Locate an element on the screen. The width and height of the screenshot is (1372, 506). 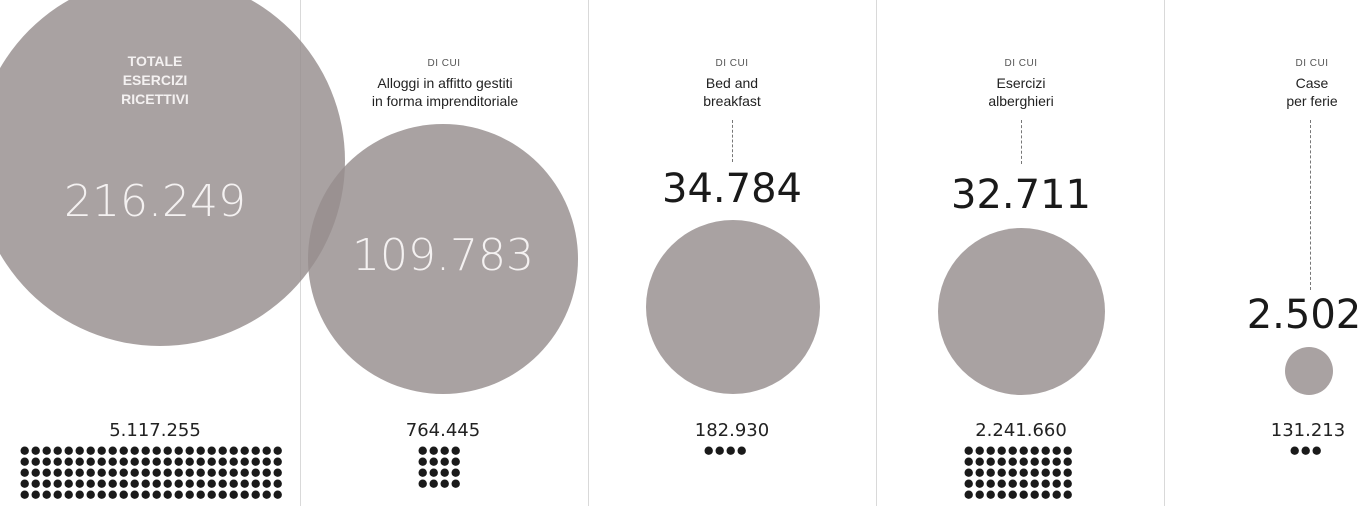
value-ferie: 2.502 is located at coordinates (1304, 315).